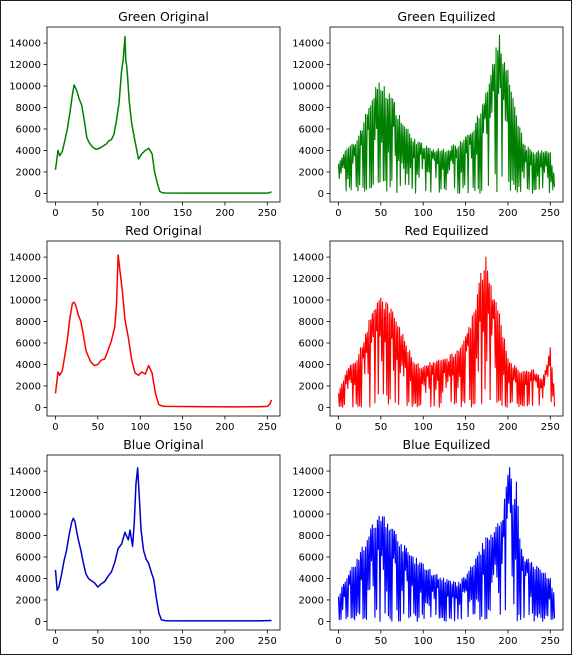 This screenshot has width=572, height=655. I want to click on blue-equalized-axes-frame, so click(446, 542).